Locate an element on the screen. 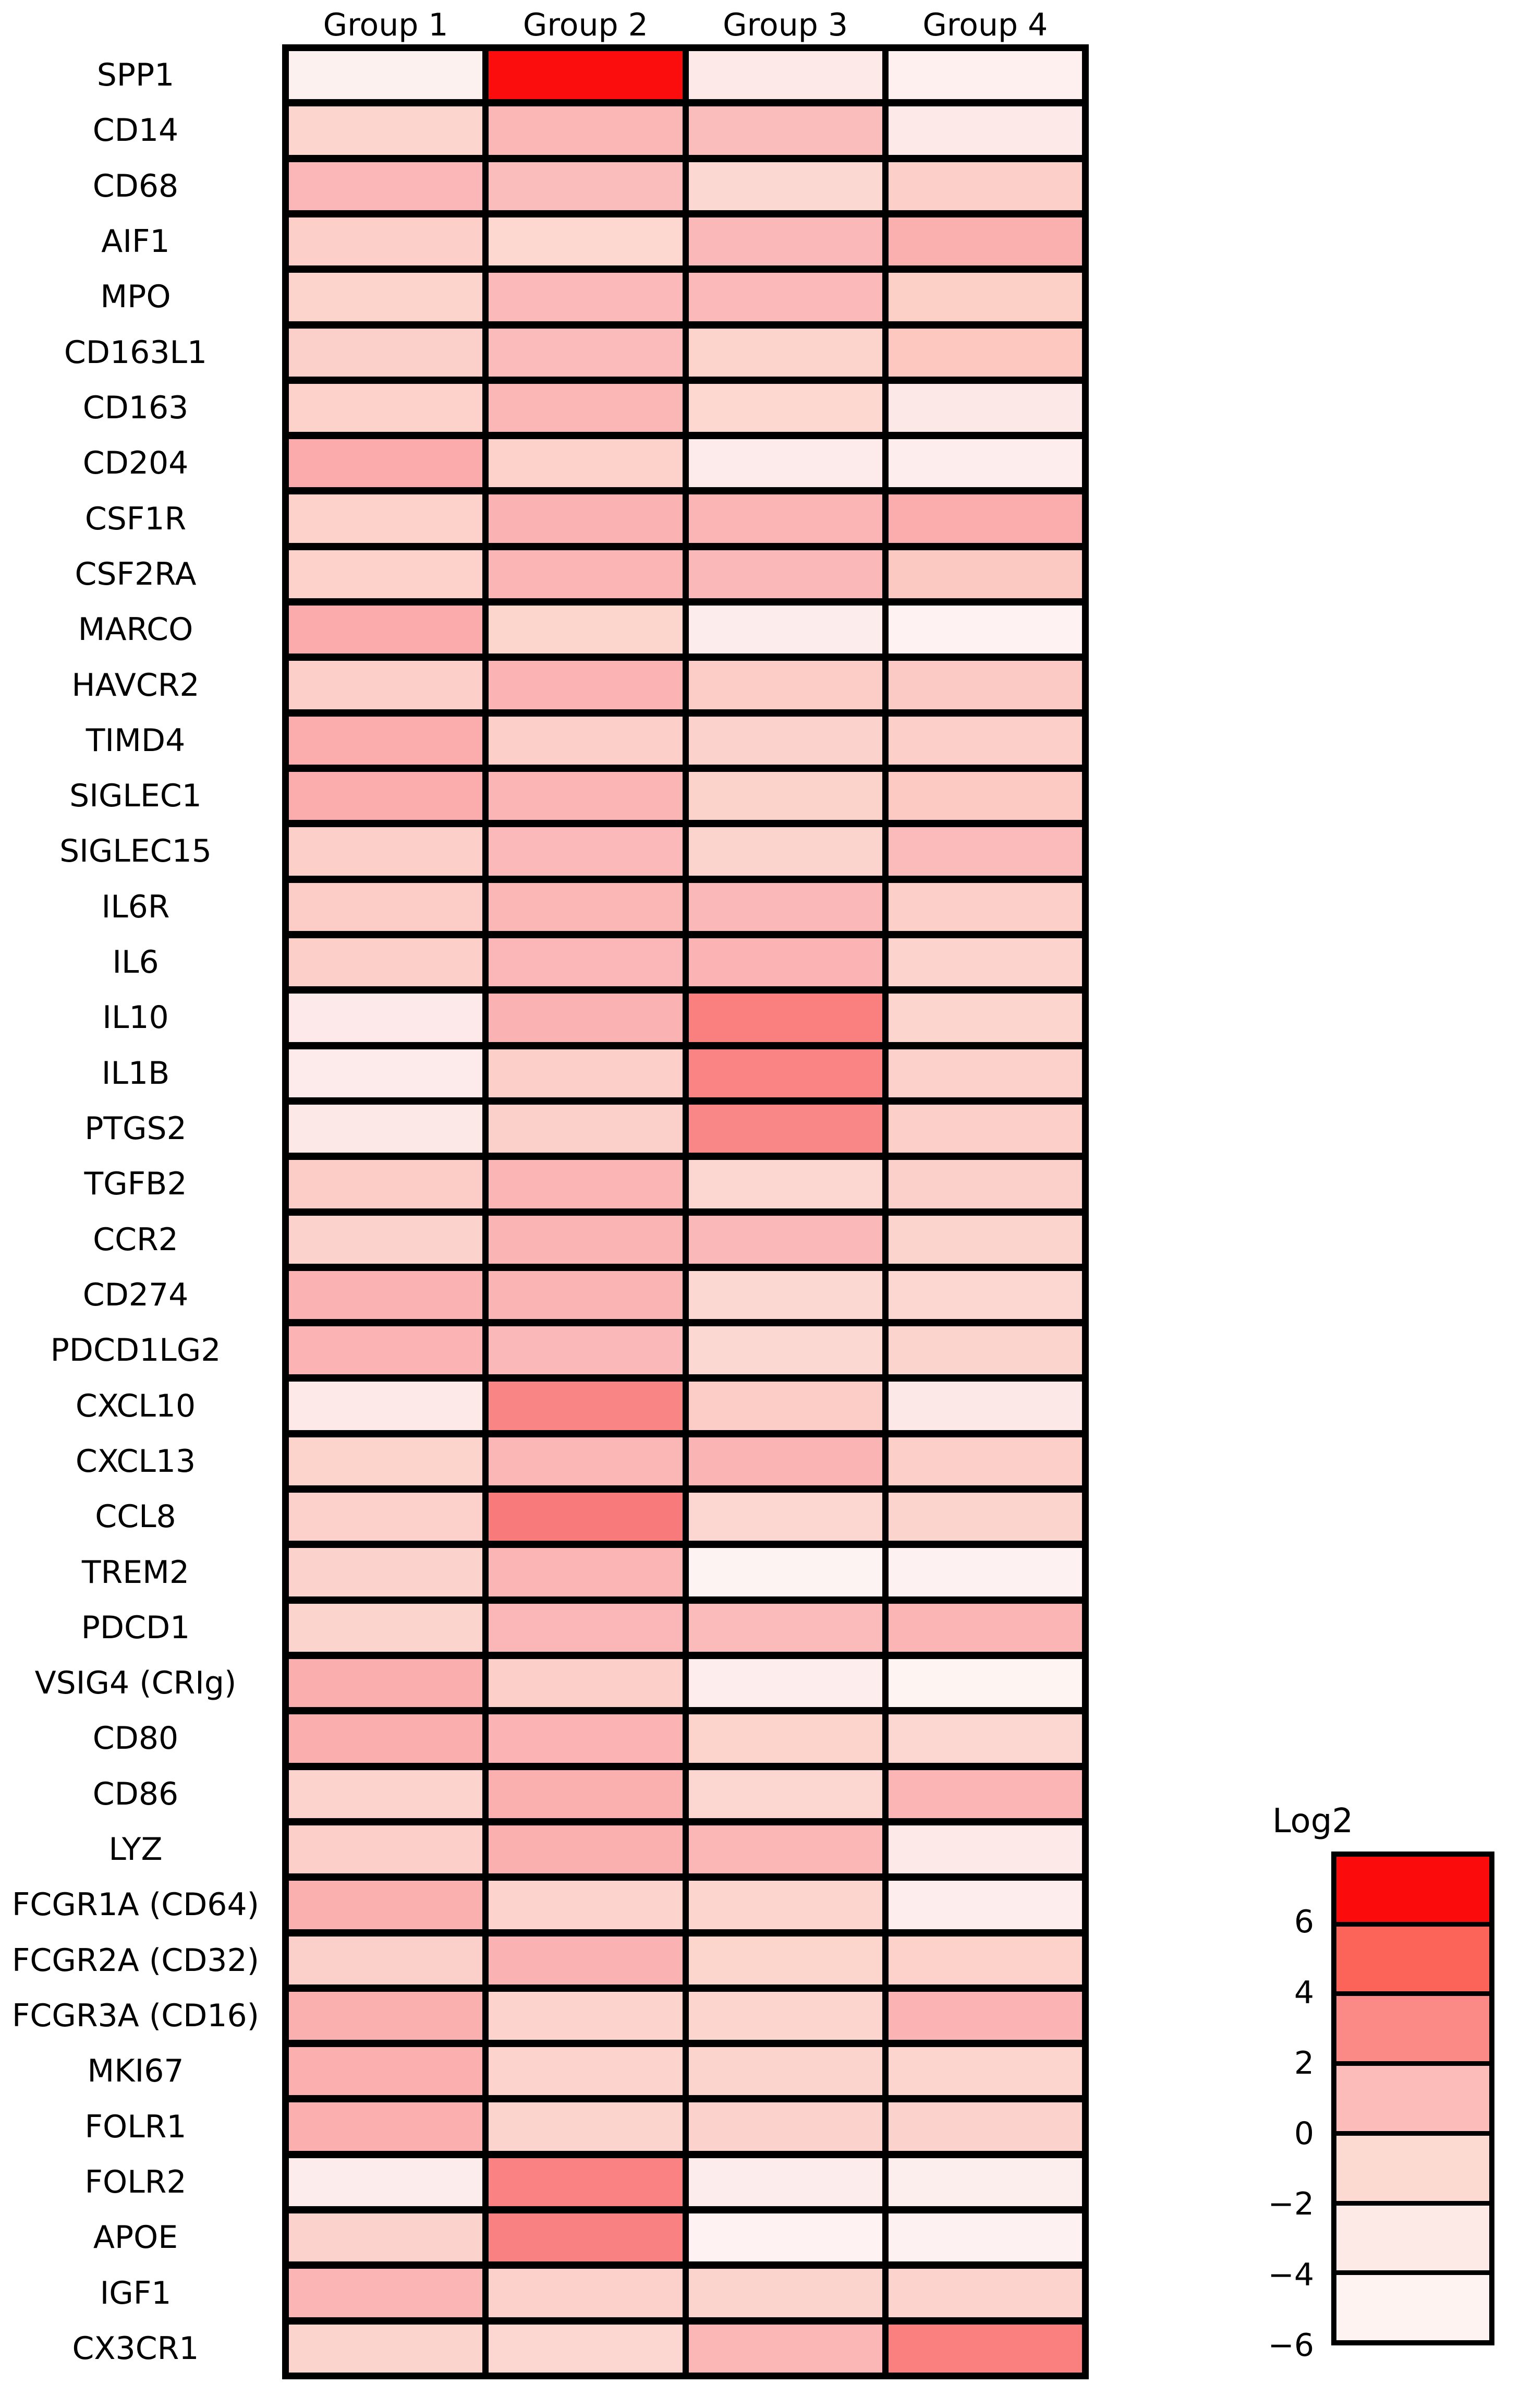 The image size is (1520, 2408). legend-tick-label: −2 is located at coordinates (1291, 2204).